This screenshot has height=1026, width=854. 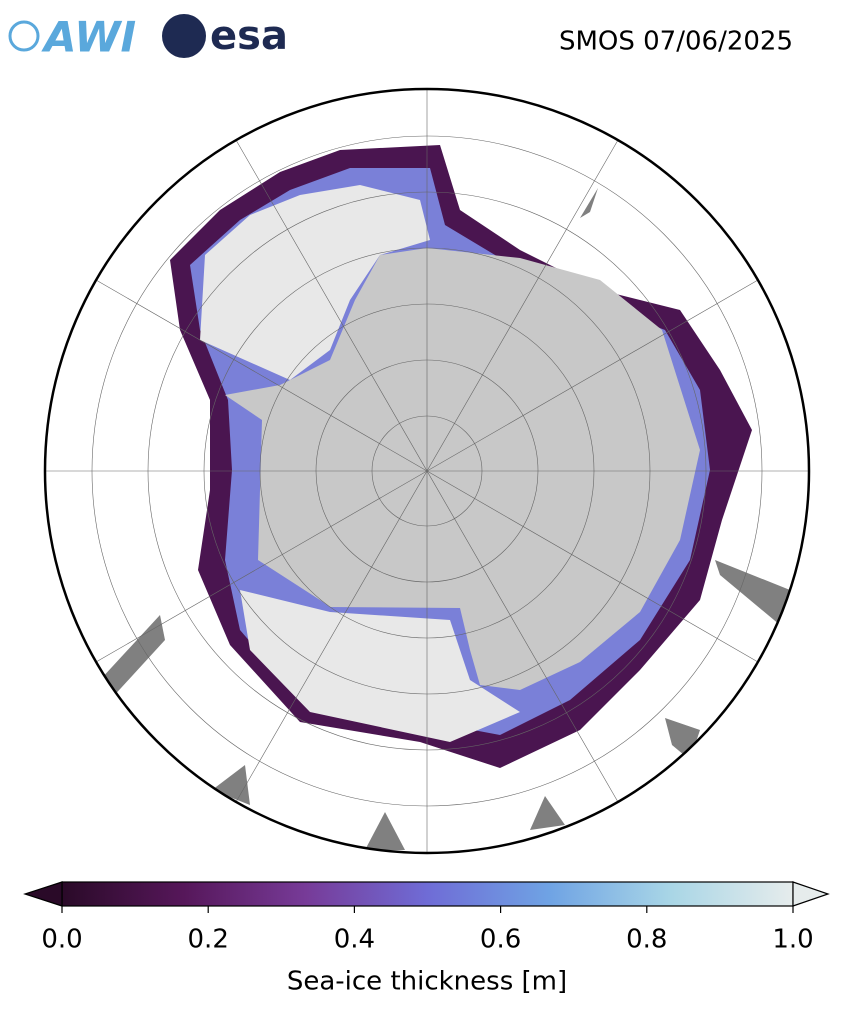 I want to click on colorbar-label: Sea-ice thickness [m], so click(x=427, y=982).